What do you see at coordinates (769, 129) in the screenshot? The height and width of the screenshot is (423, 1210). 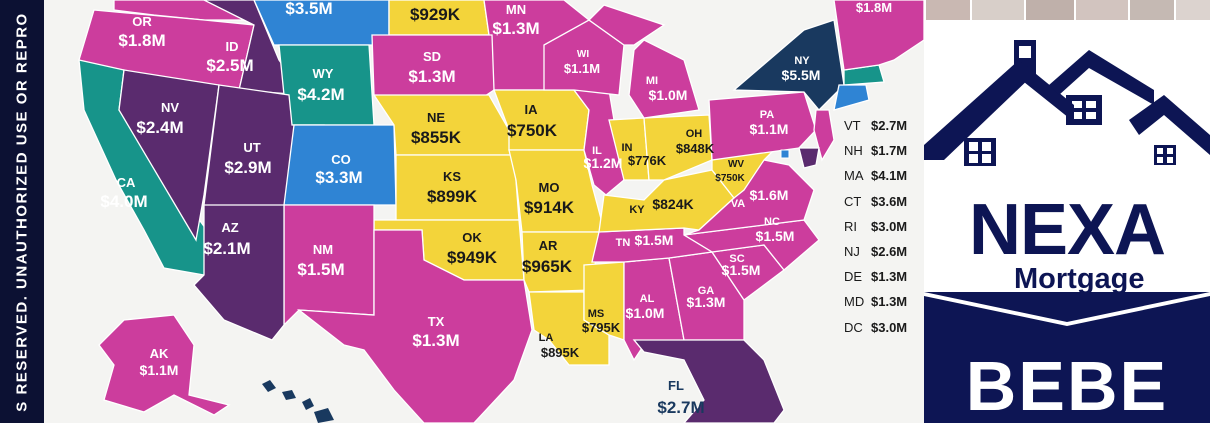 I see `state-label-pa-value: $1.1M` at bounding box center [769, 129].